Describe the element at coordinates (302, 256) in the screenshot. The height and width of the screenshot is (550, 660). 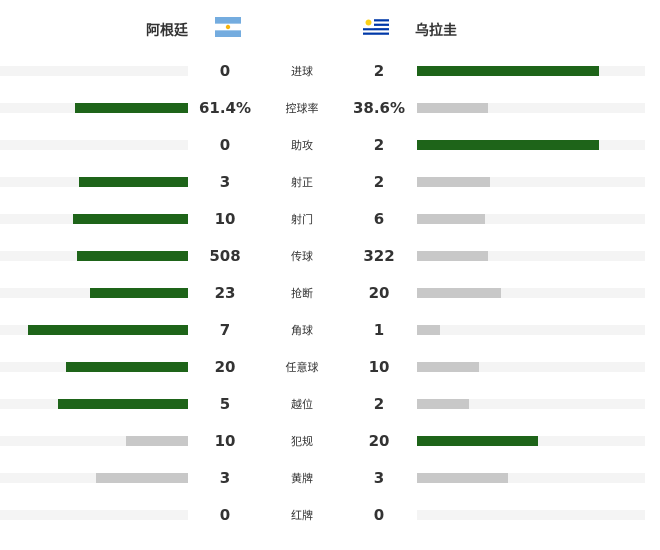
I see `stat-label: 传球` at that location.